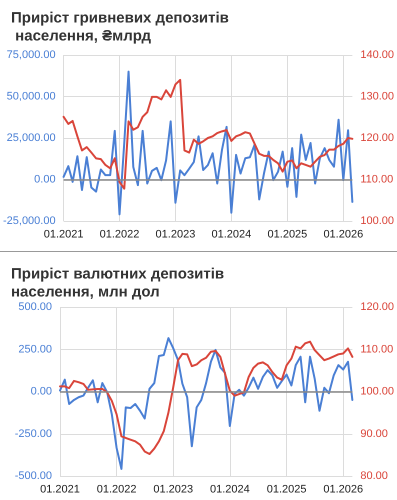 Image resolution: width=397 pixels, height=500 pixels. What do you see at coordinates (119, 283) in the screenshot?
I see `chart-title: Приріст валютних депозитів населення, млн дол` at bounding box center [119, 283].